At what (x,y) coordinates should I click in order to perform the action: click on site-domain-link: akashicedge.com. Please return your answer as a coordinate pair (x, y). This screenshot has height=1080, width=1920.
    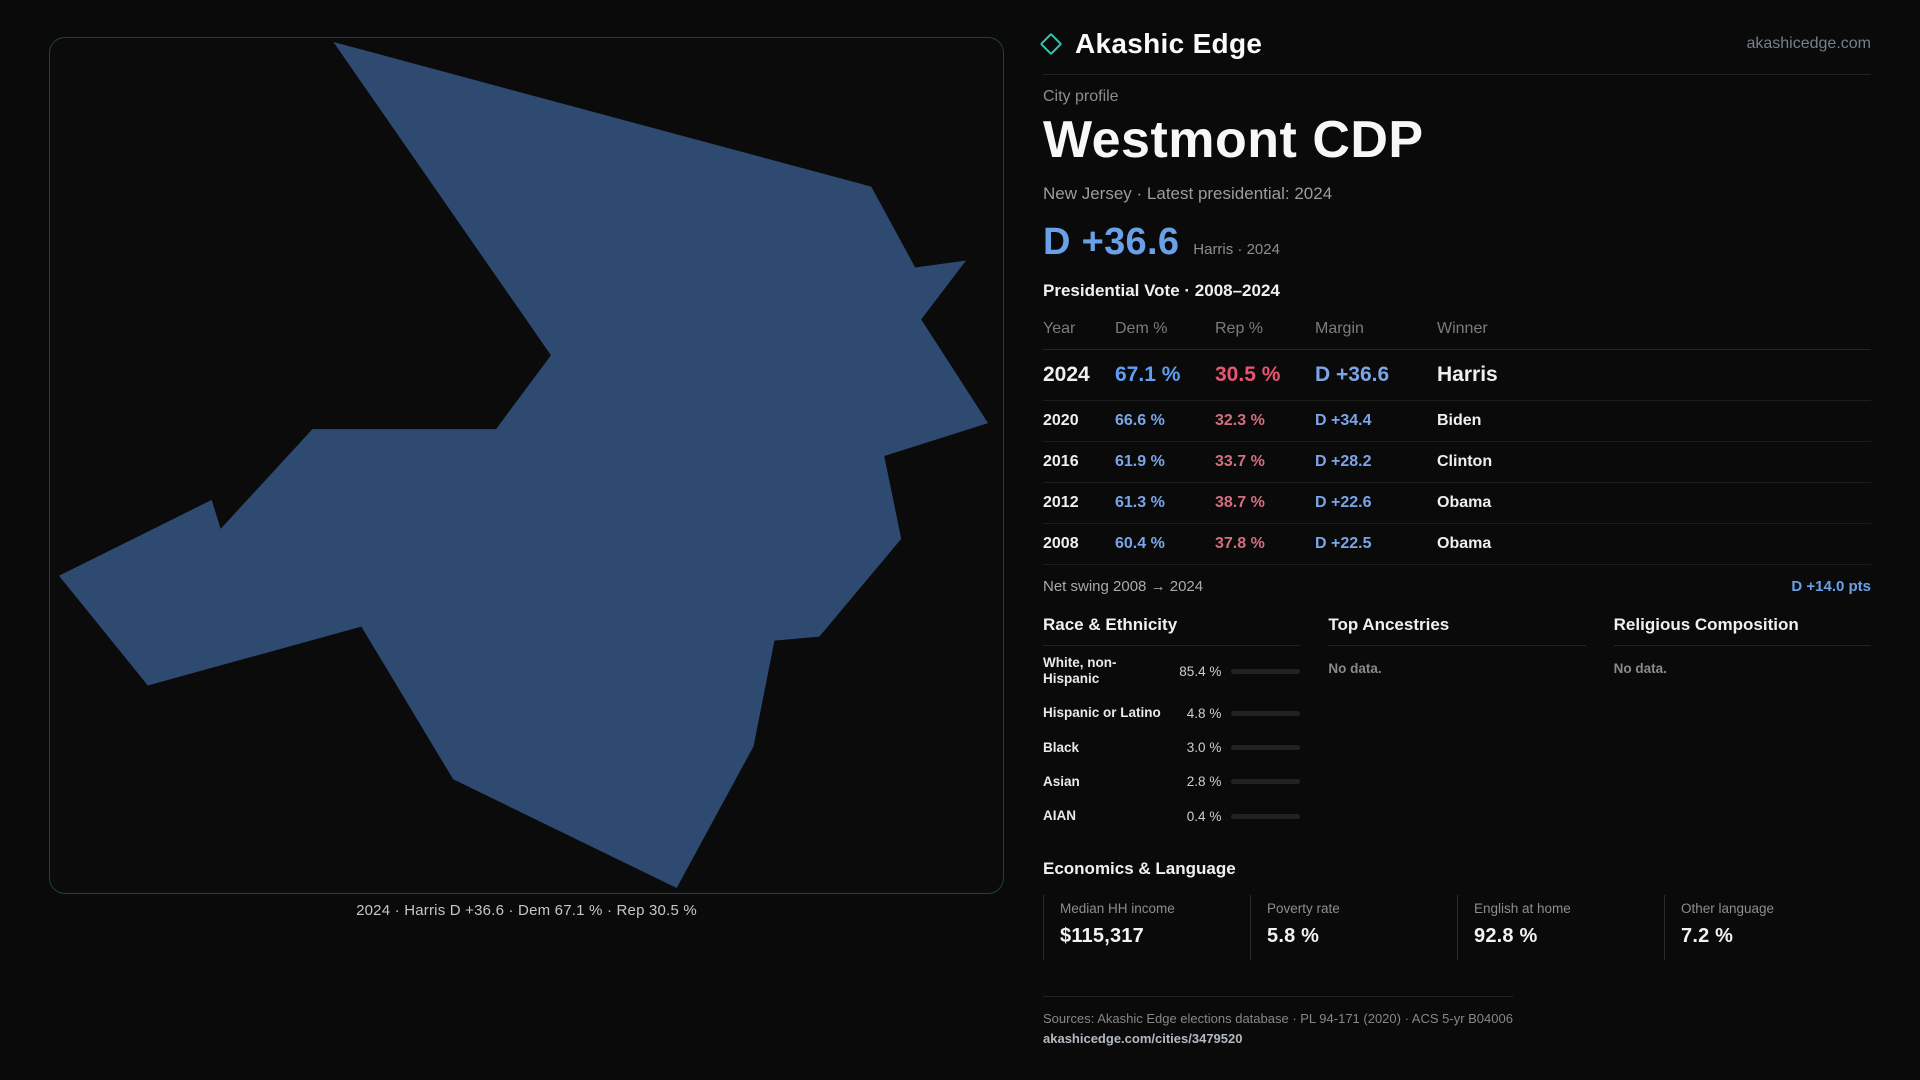
    Looking at the image, I should click on (1808, 43).